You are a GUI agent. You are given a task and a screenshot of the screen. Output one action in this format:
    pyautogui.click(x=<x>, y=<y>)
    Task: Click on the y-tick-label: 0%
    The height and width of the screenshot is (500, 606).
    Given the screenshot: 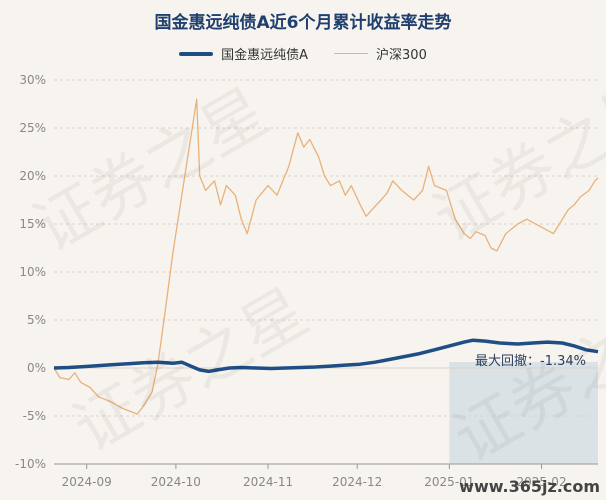 What is the action you would take?
    pyautogui.click(x=36, y=368)
    